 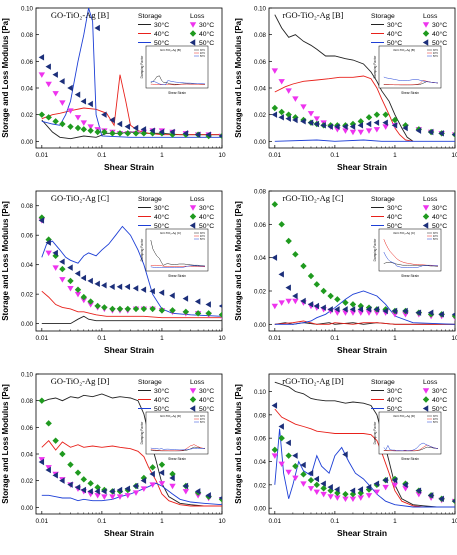 I want to click on plot-frame, so click(x=129, y=444).